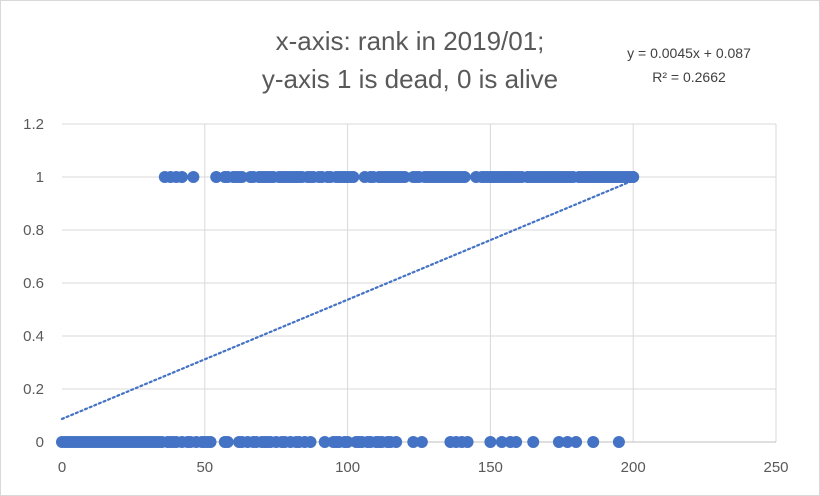  Describe the element at coordinates (62, 467) in the screenshot. I see `x-tick-label: 0` at that location.